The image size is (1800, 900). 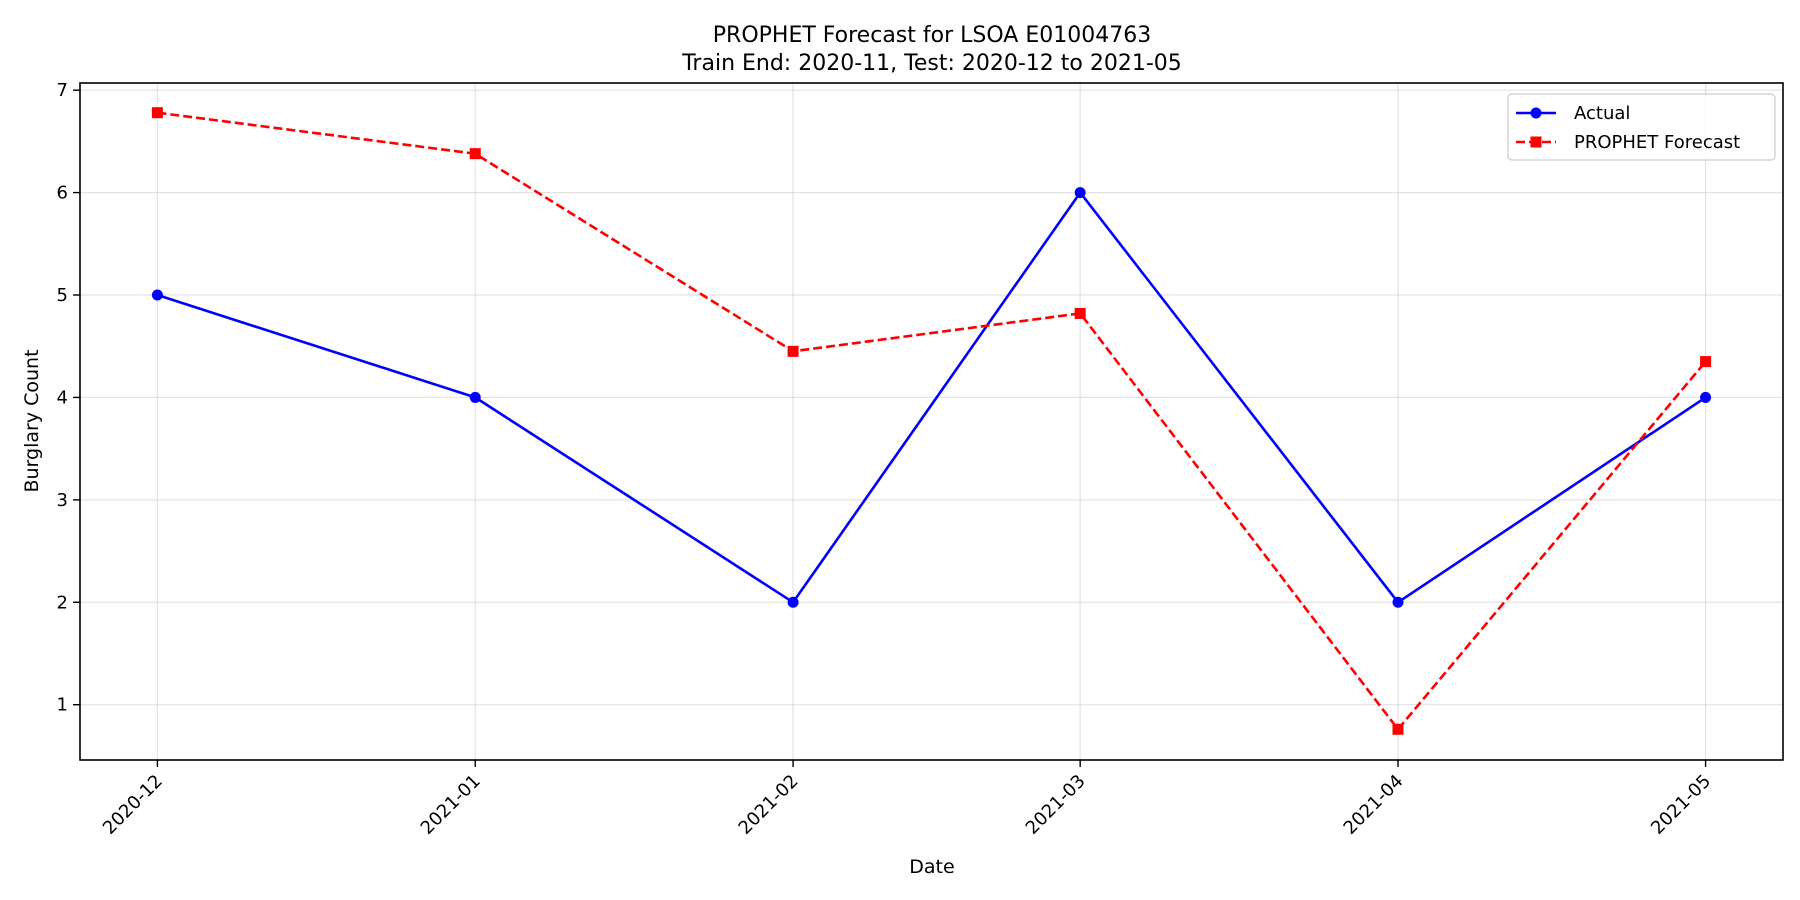 What do you see at coordinates (769, 805) in the screenshot?
I see `x-tick-label: 2021-02` at bounding box center [769, 805].